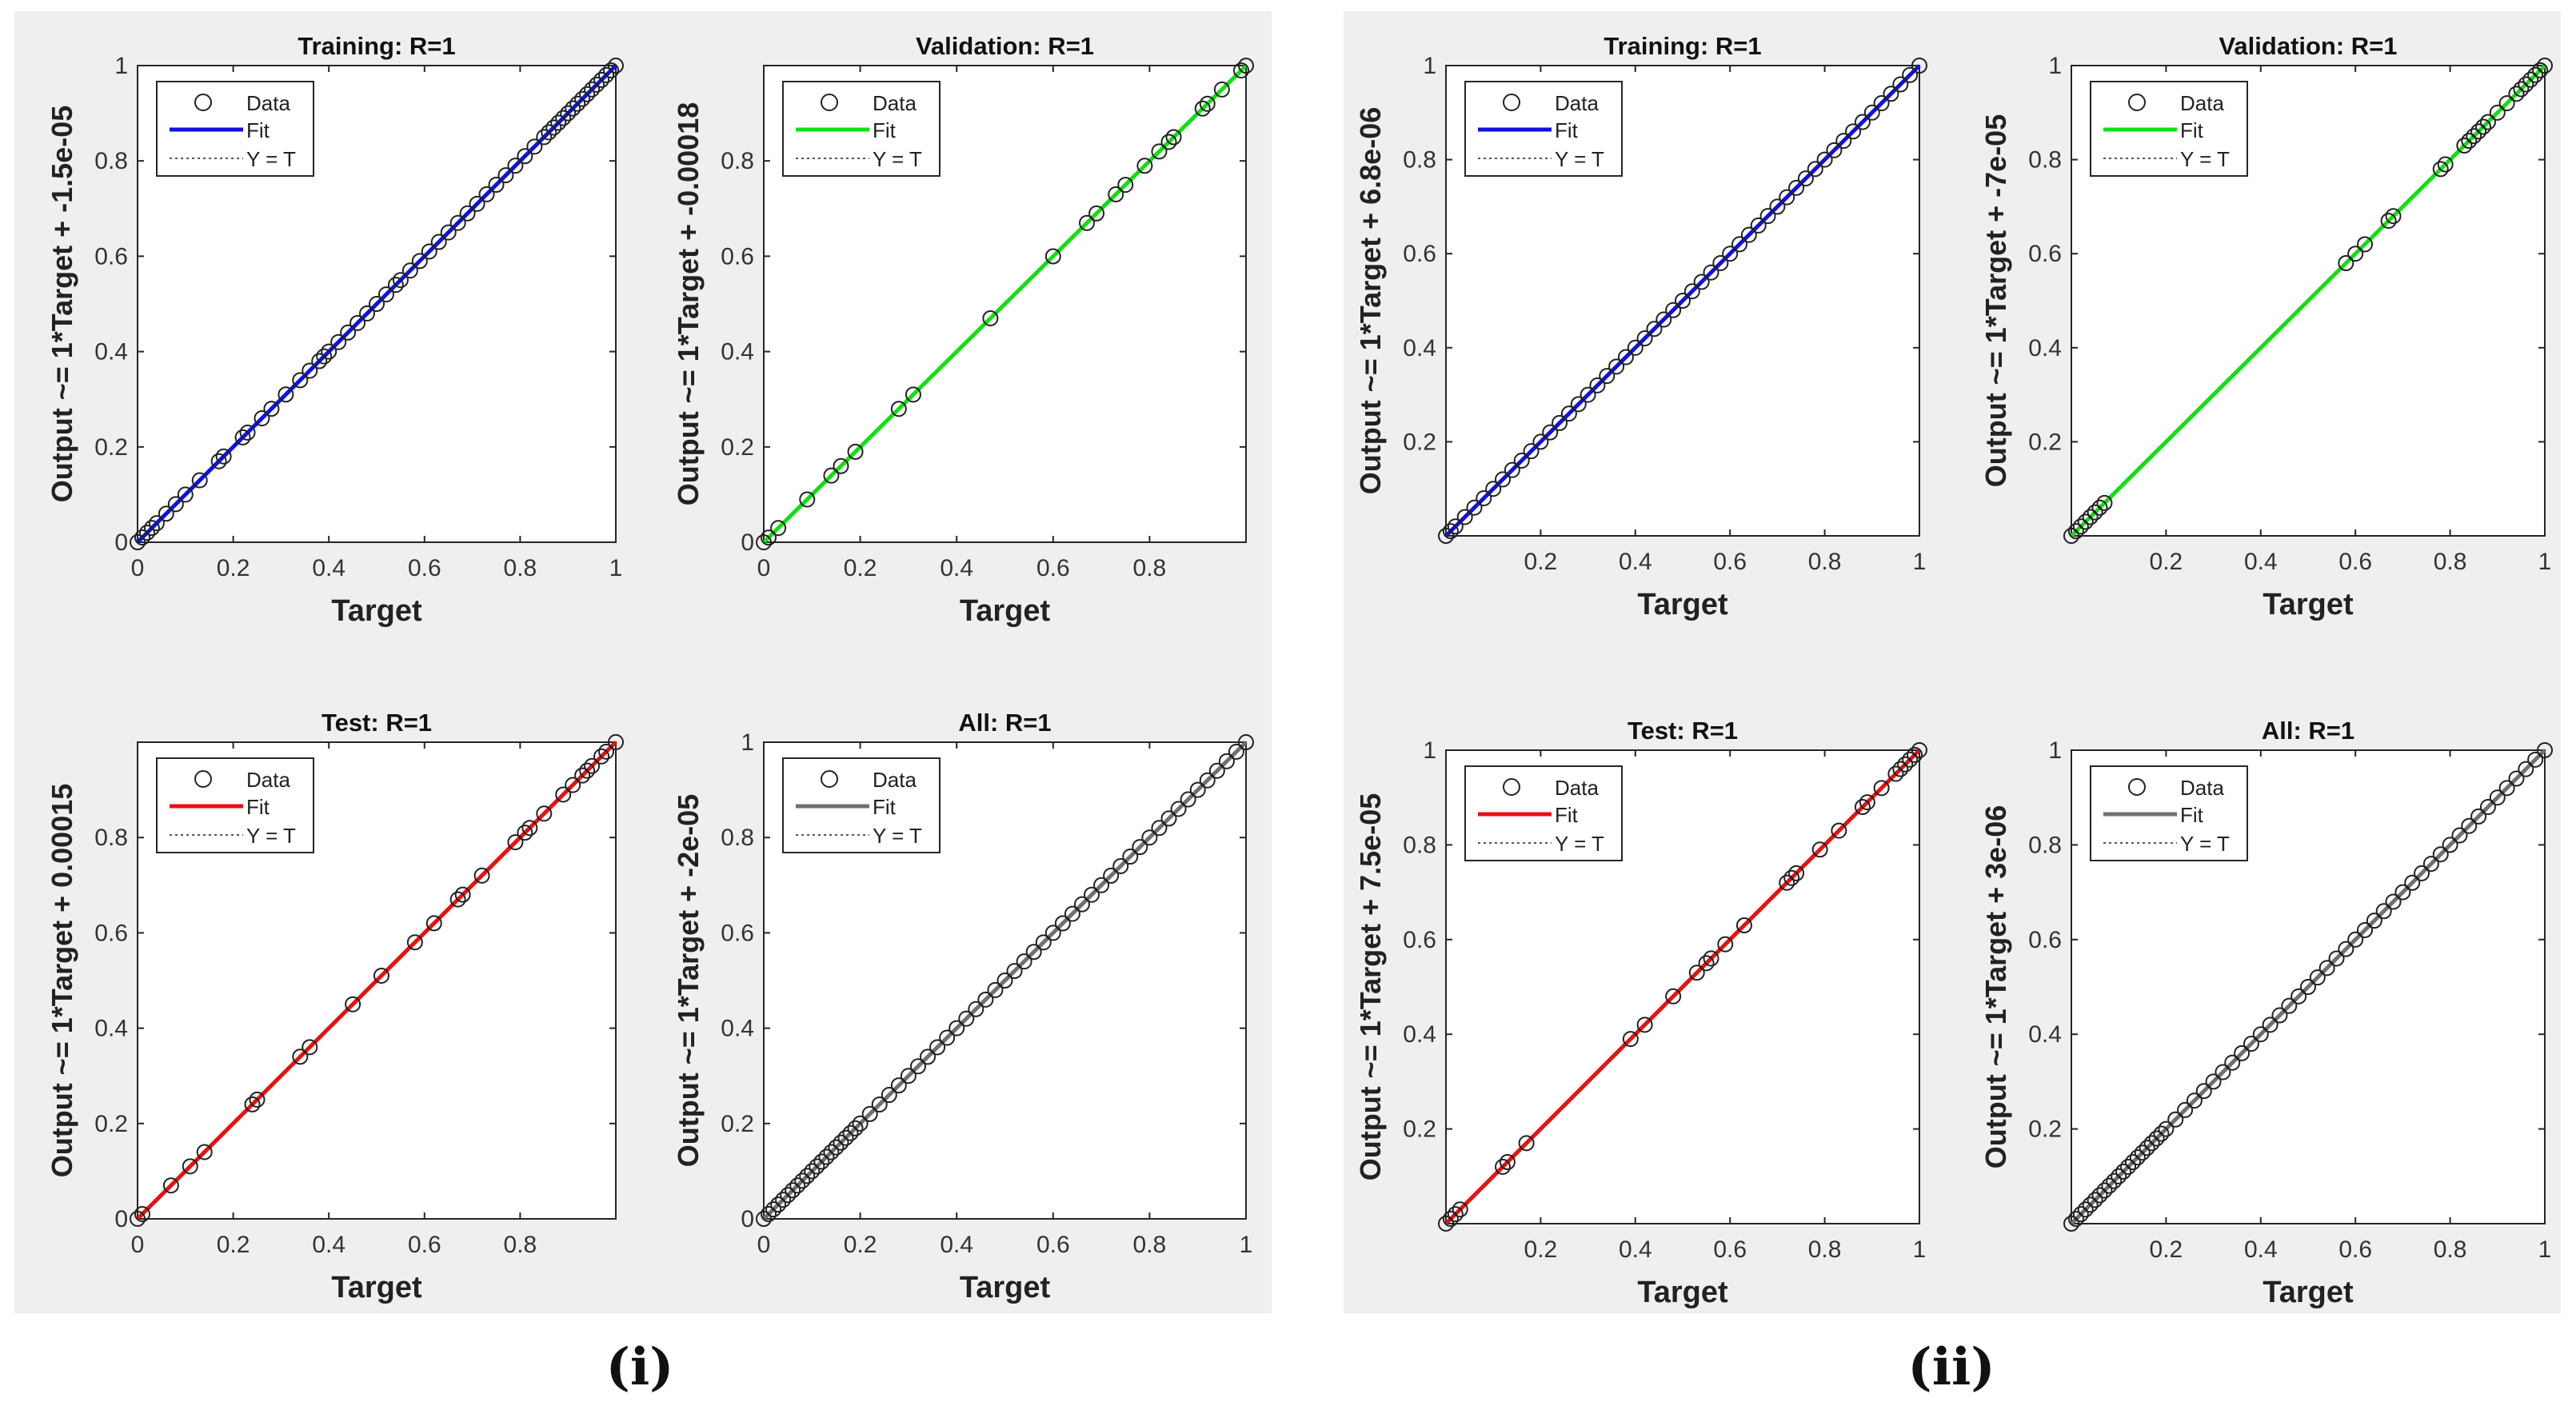 This screenshot has width=2576, height=1414. What do you see at coordinates (2045, 442) in the screenshot?
I see `y-tick-label: 0.2` at bounding box center [2045, 442].